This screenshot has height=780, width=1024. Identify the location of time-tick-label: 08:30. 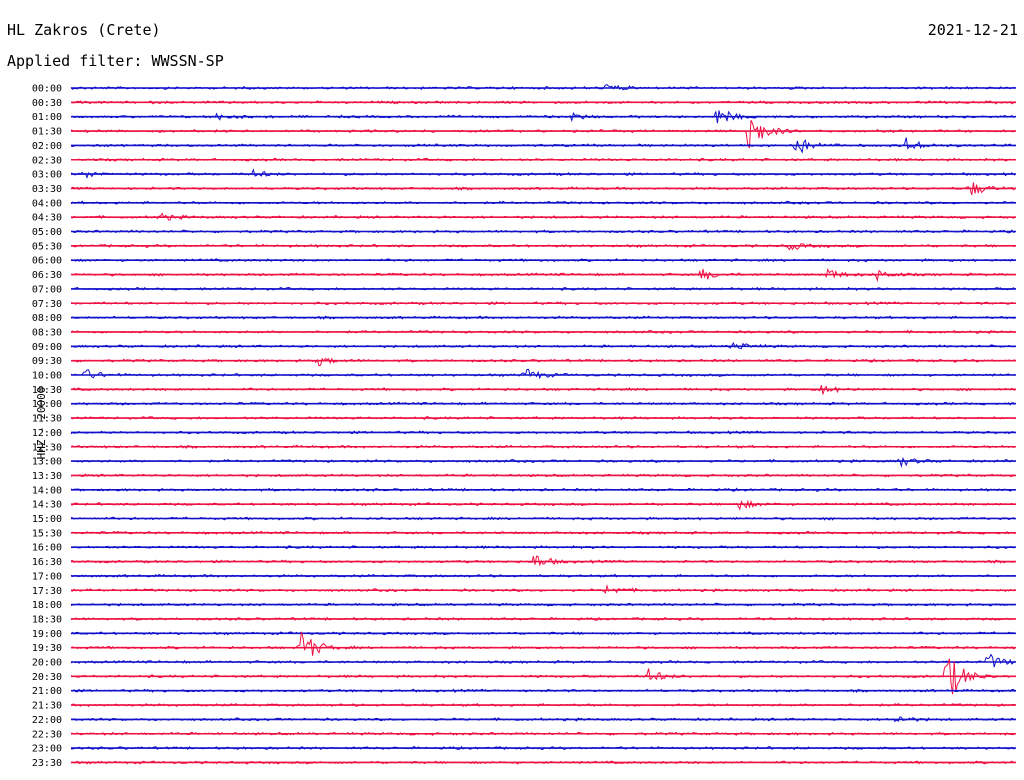
(47, 332).